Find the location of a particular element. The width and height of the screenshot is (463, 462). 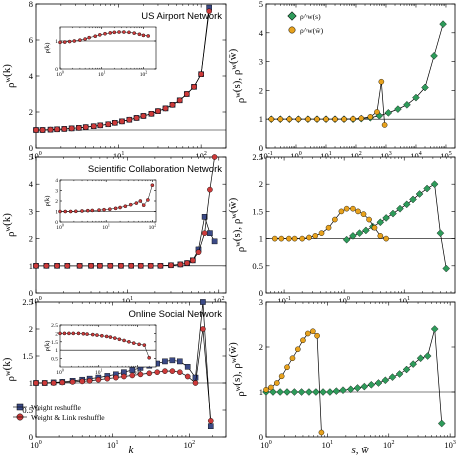

legend-label-rho-w: ρ^w(w̄) is located at coordinates (312, 30).